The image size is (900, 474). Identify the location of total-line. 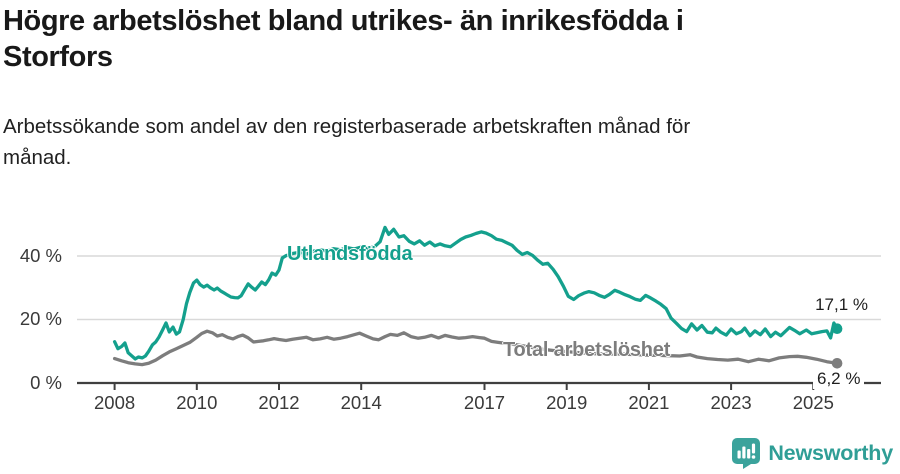
(475, 348).